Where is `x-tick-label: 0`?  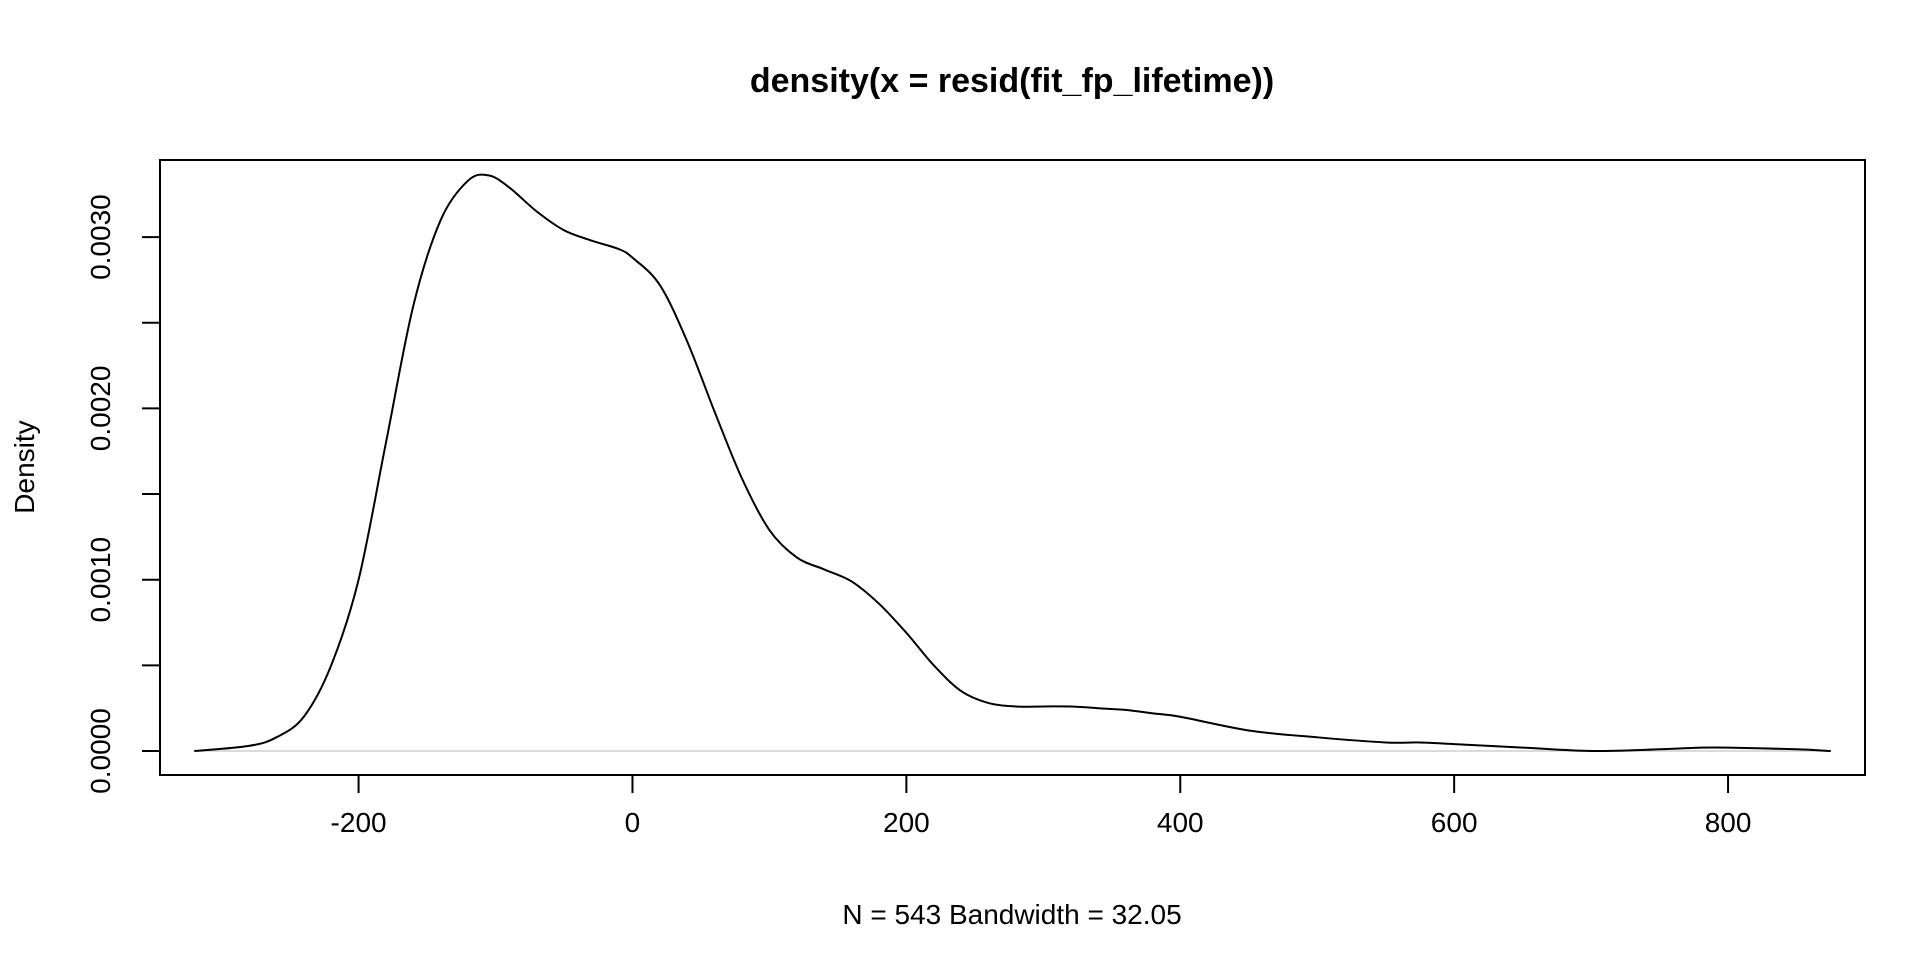 x-tick-label: 0 is located at coordinates (633, 822).